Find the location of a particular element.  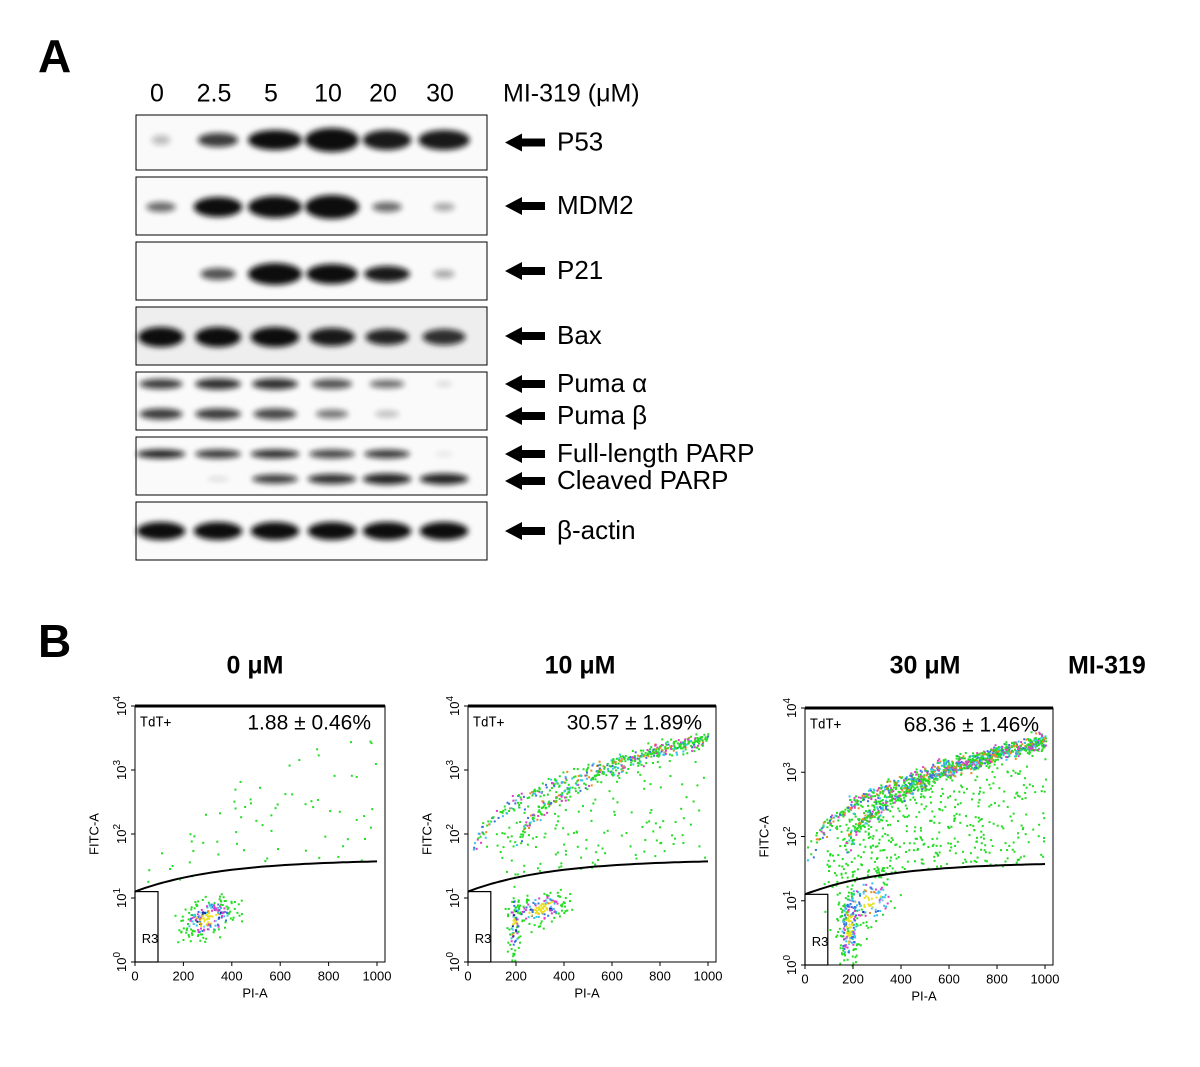

scatter-dots is located at coordinates (927, 848).